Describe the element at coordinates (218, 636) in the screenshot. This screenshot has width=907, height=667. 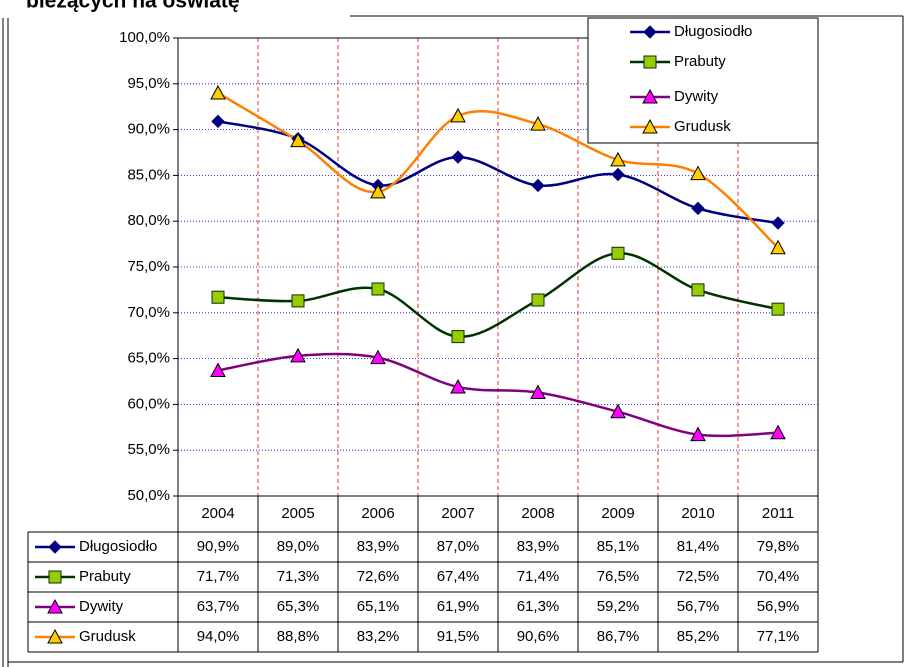
I see `table-cell: 94,0%` at that location.